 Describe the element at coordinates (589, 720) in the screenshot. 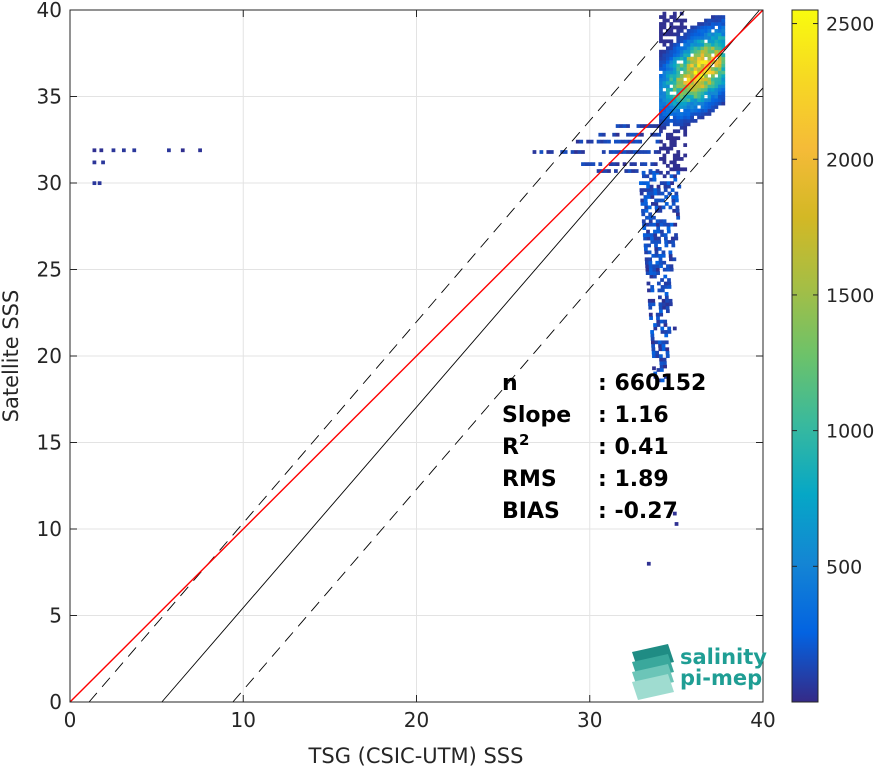

I see `x-tick-label: 30` at that location.